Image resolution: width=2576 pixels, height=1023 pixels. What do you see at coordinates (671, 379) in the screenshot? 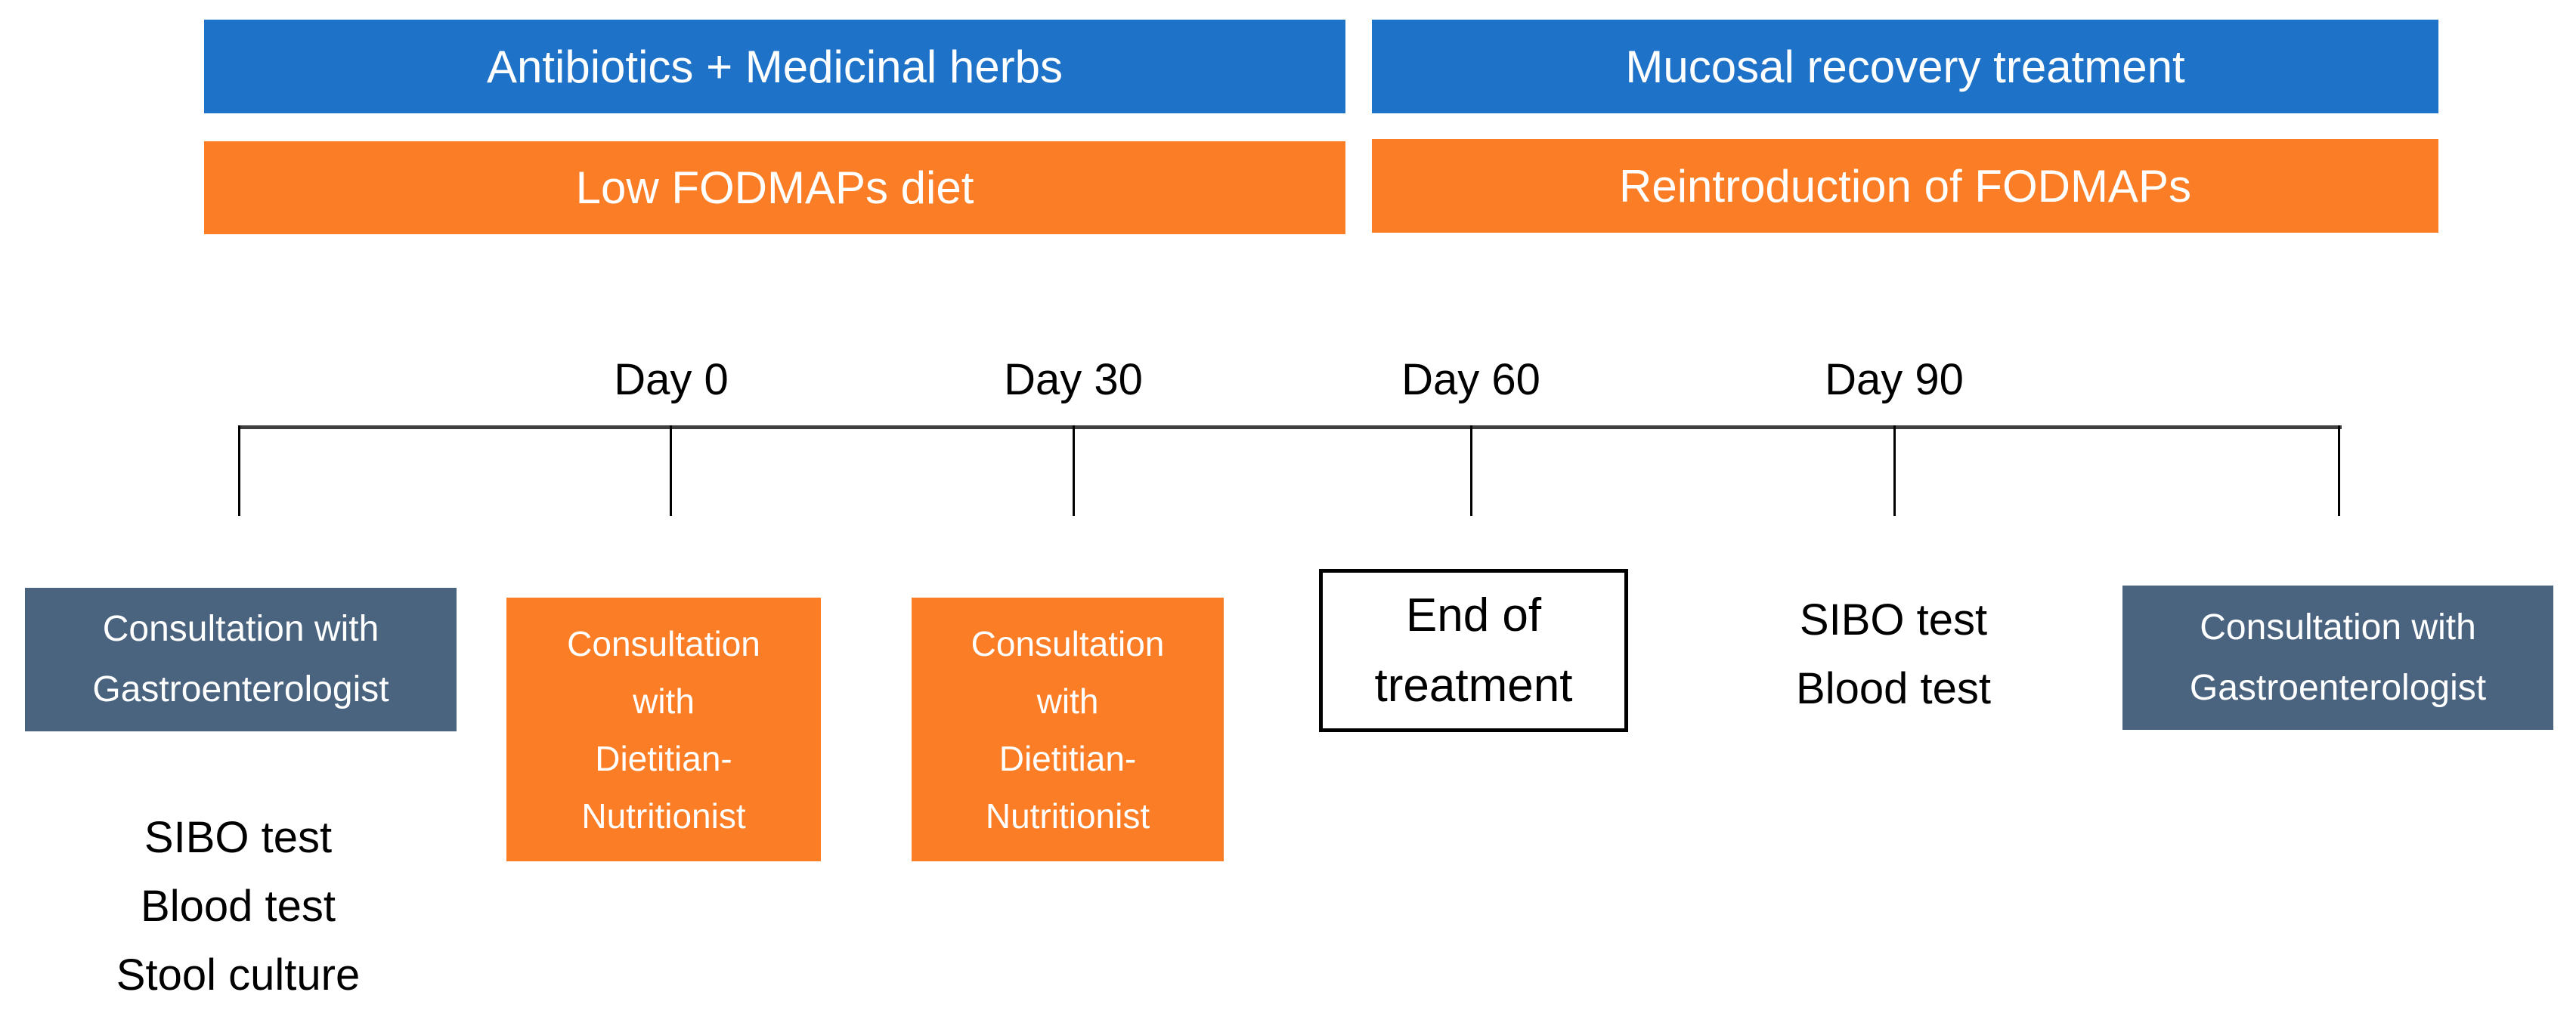
I see `day-label-0: Day 0` at bounding box center [671, 379].